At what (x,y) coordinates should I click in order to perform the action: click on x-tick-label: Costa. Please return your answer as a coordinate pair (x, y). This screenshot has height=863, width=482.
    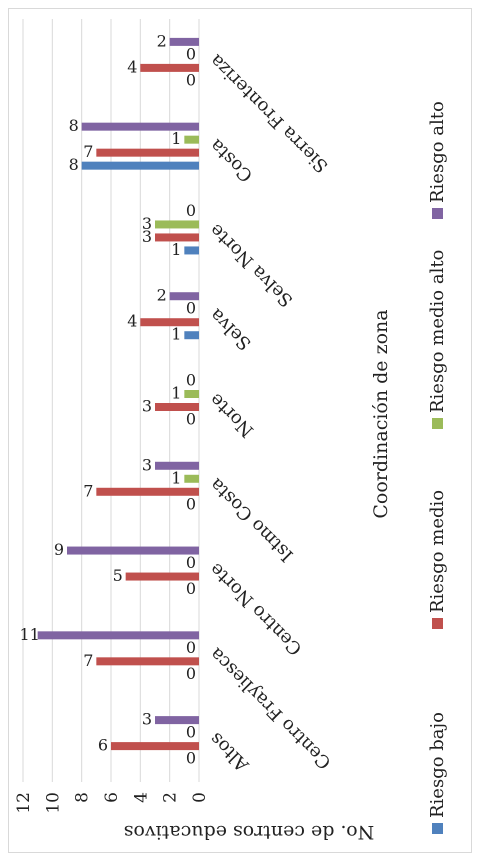
    Looking at the image, I should click on (231, 160).